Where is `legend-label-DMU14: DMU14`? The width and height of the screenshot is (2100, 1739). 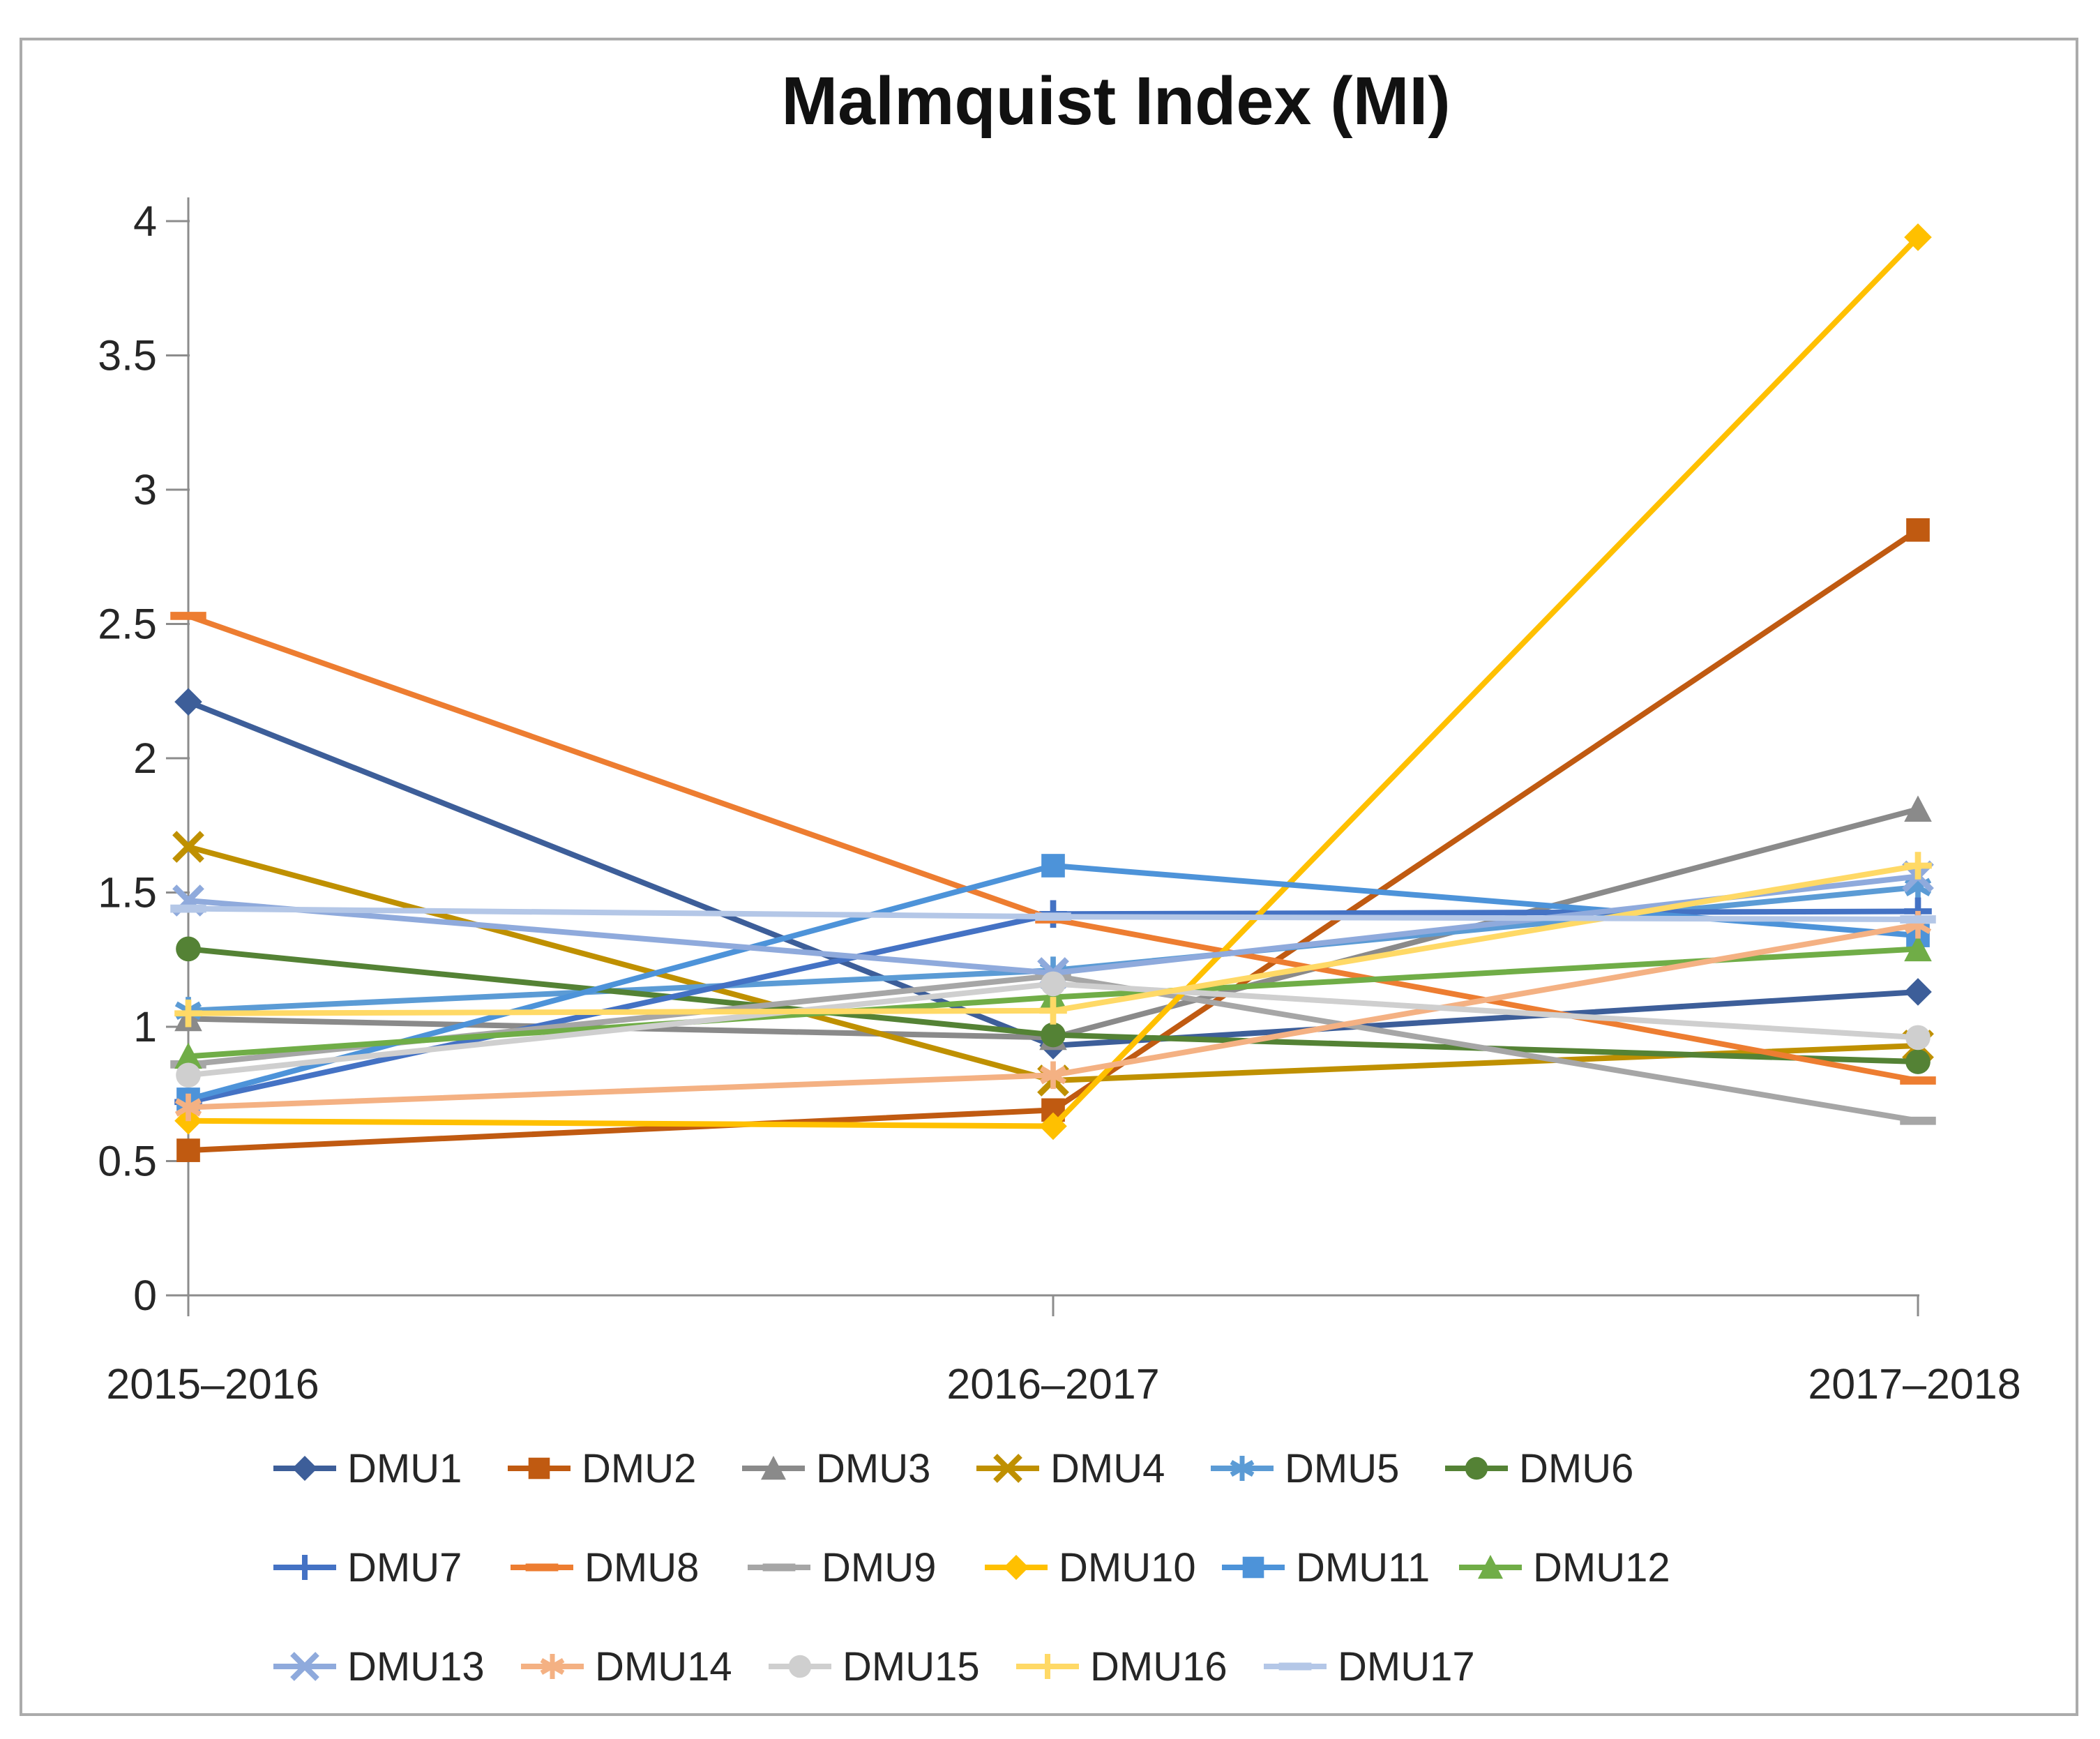
legend-label-DMU14: DMU14 is located at coordinates (664, 1667).